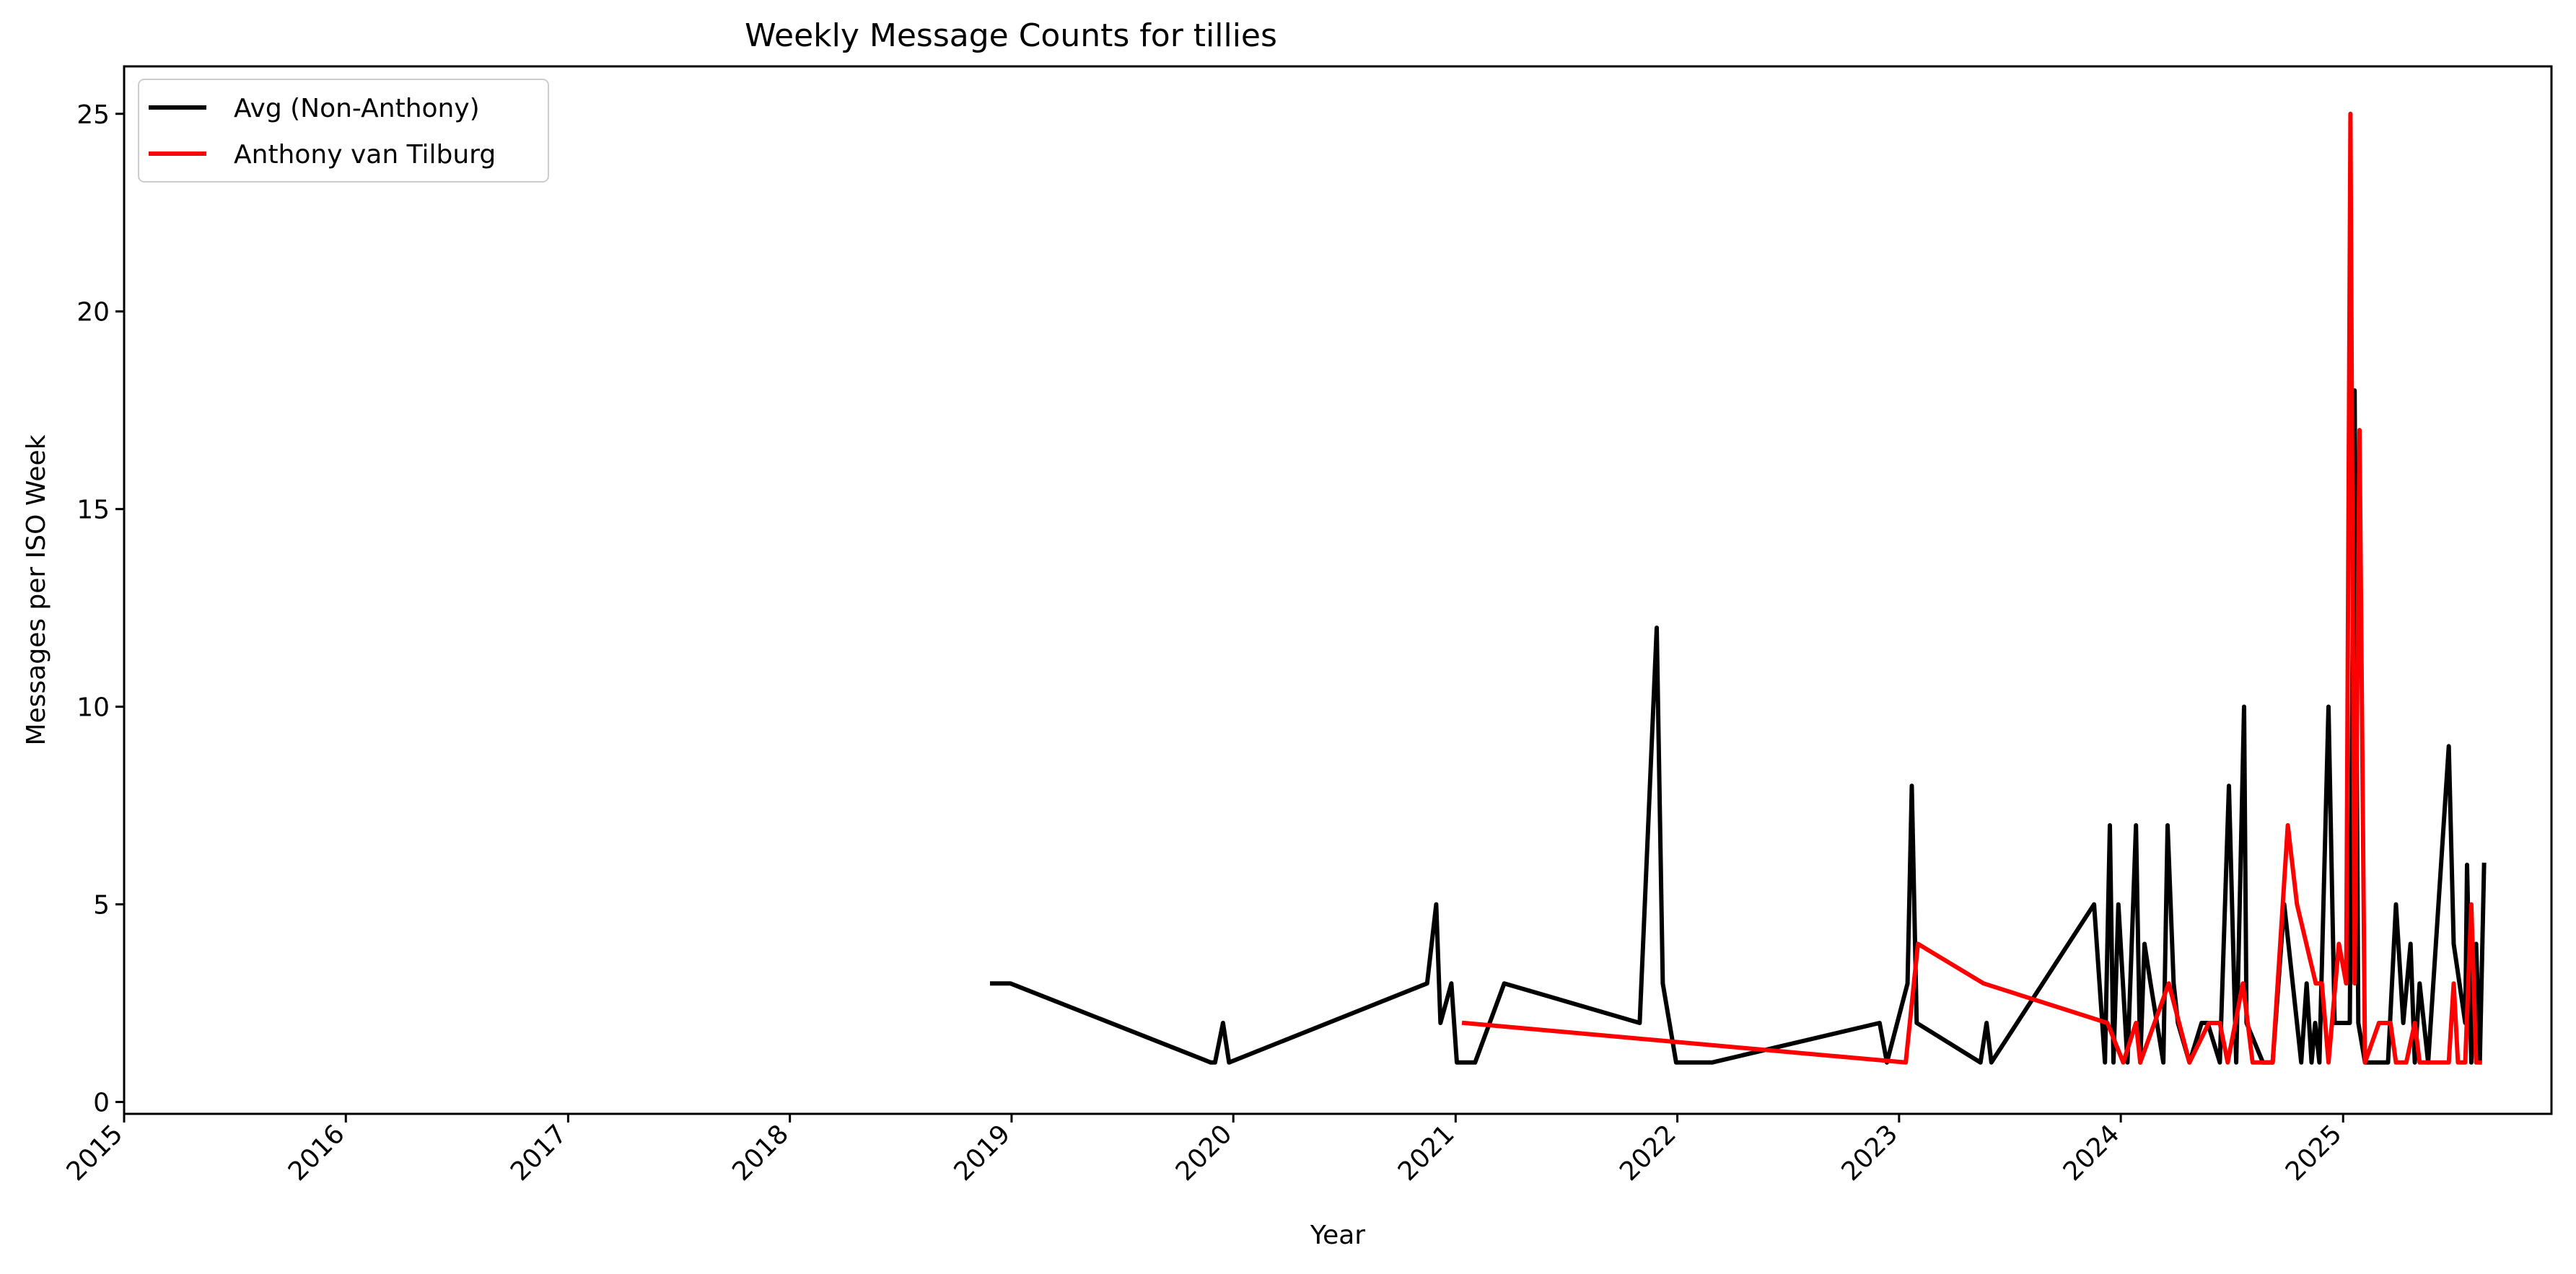  Describe the element at coordinates (101, 906) in the screenshot. I see `y-tick-label: 5` at that location.